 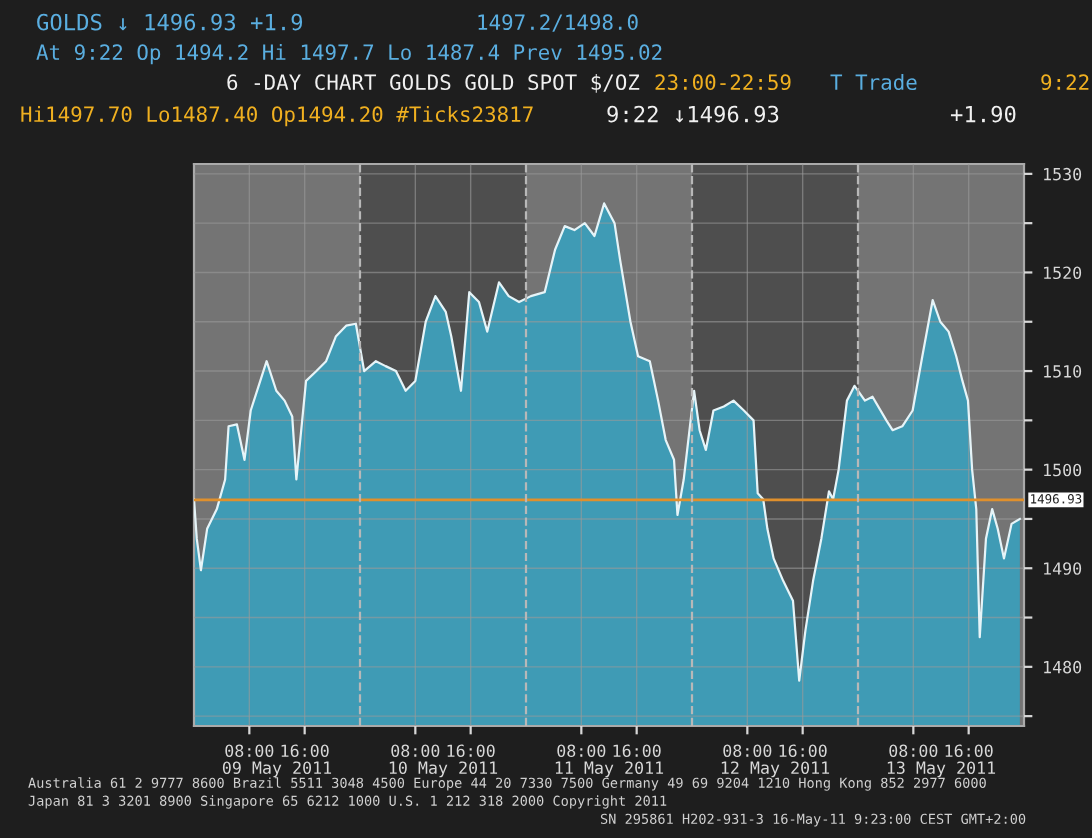 I want to click on text: +1.90, so click(x=983, y=114).